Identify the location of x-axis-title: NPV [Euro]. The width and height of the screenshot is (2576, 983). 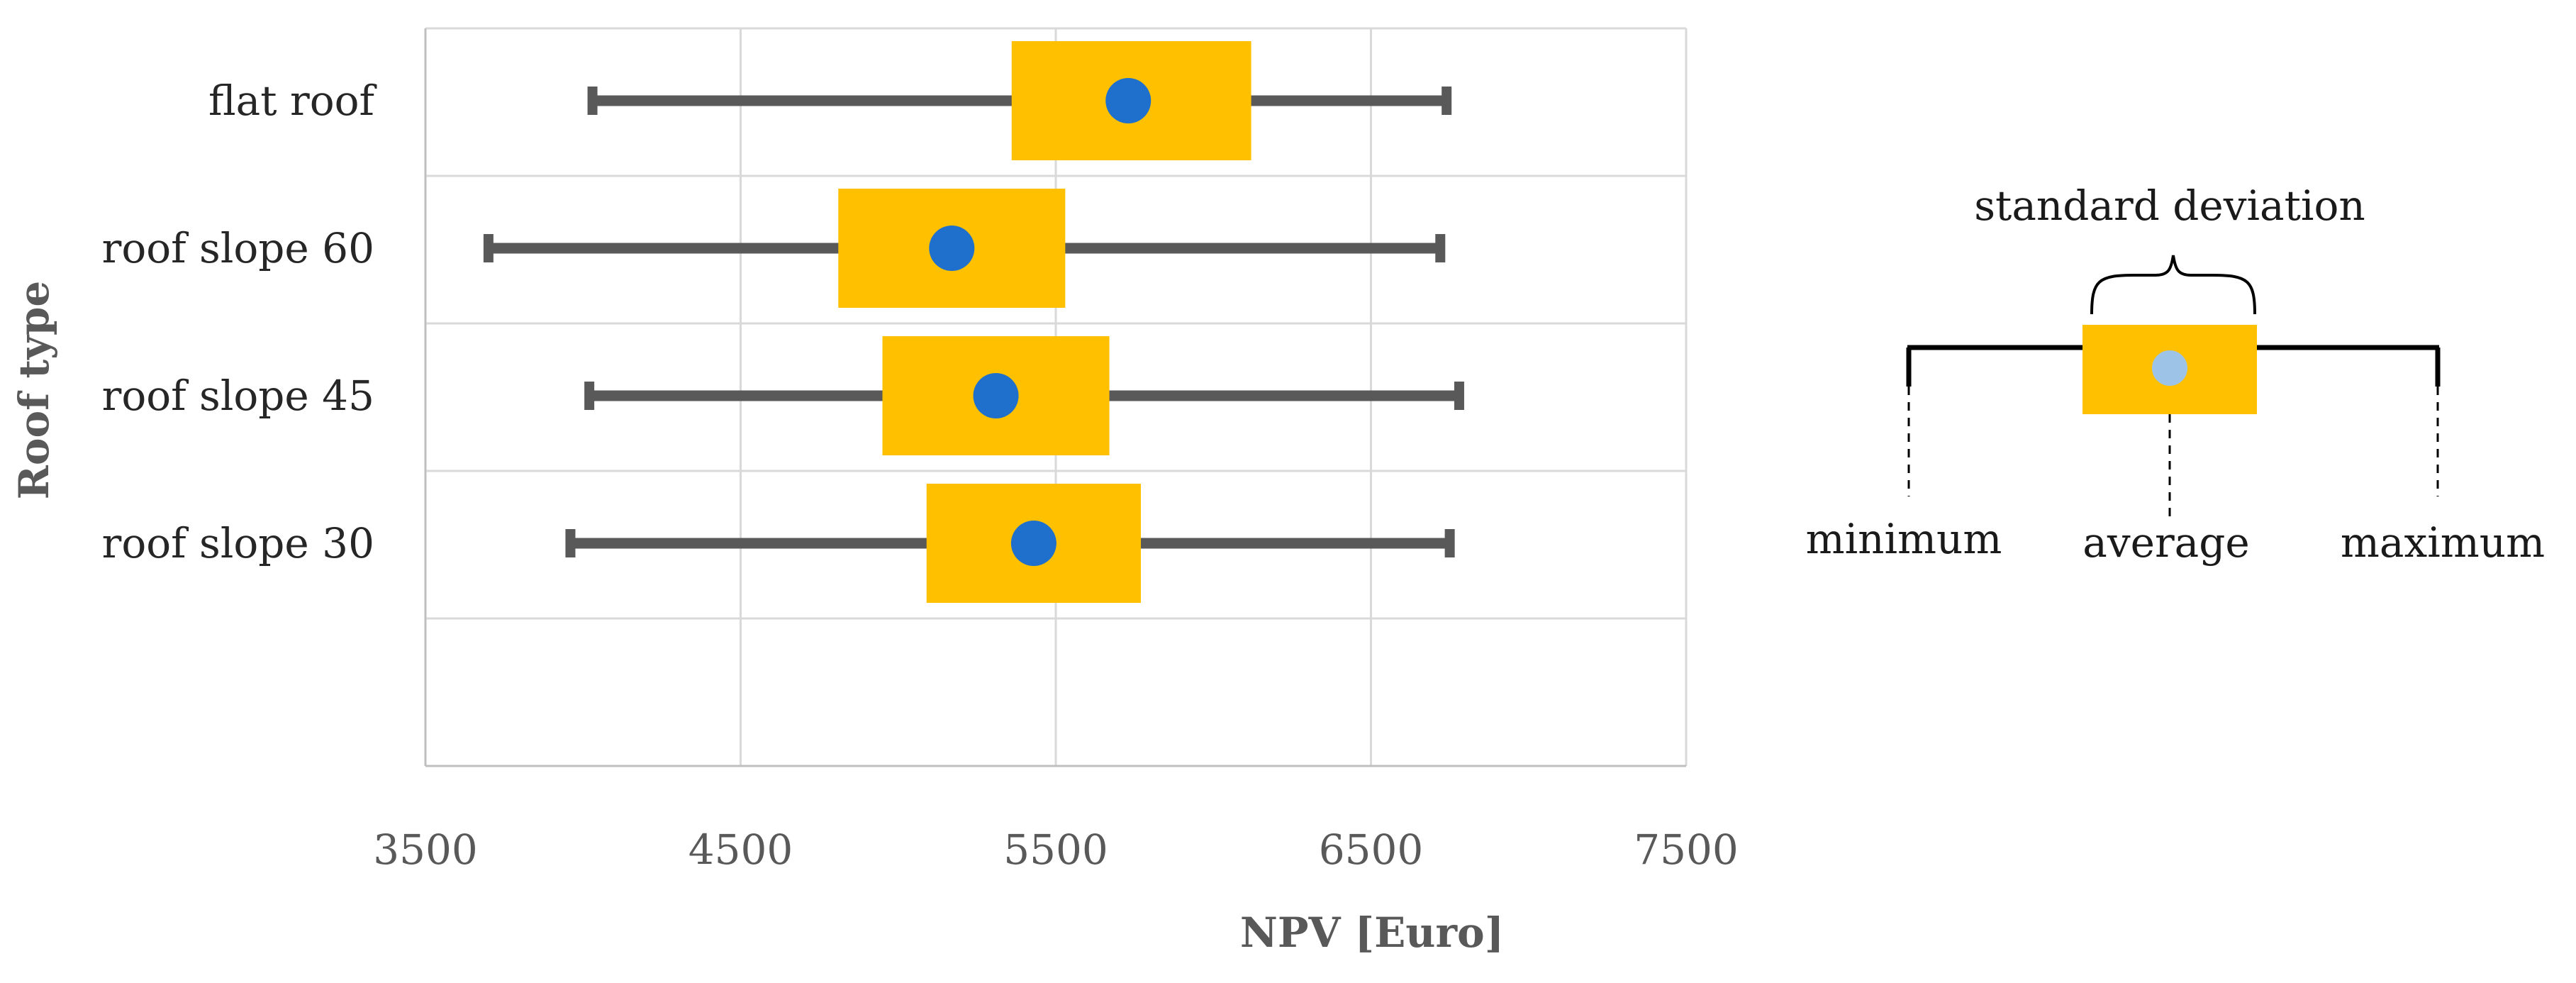
(1372, 933).